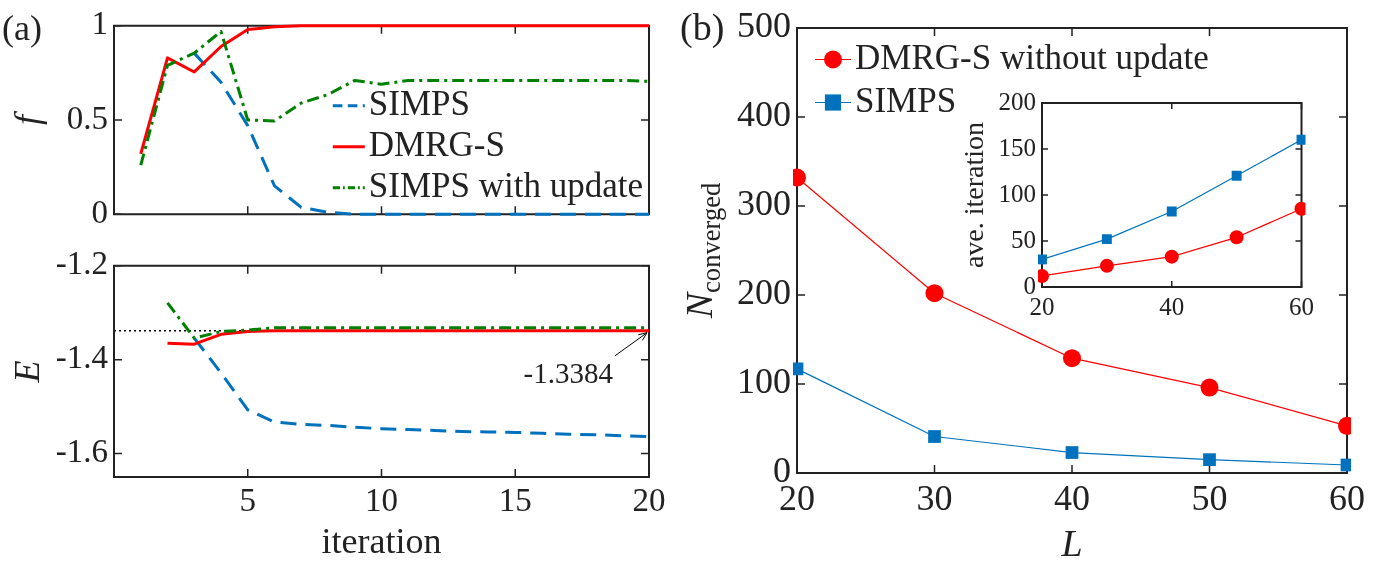 This screenshot has height=570, width=1380. What do you see at coordinates (81, 263) in the screenshot?
I see `y-tick-label: -1.2` at bounding box center [81, 263].